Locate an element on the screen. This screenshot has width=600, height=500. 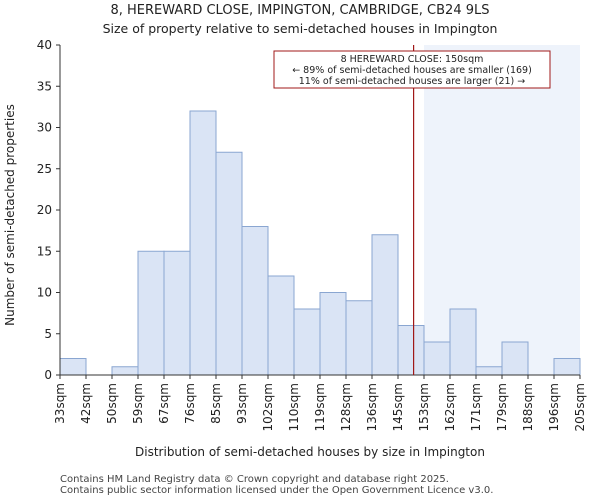
x-tick-label-110sqm: 110sqm is located at coordinates (294, 407).